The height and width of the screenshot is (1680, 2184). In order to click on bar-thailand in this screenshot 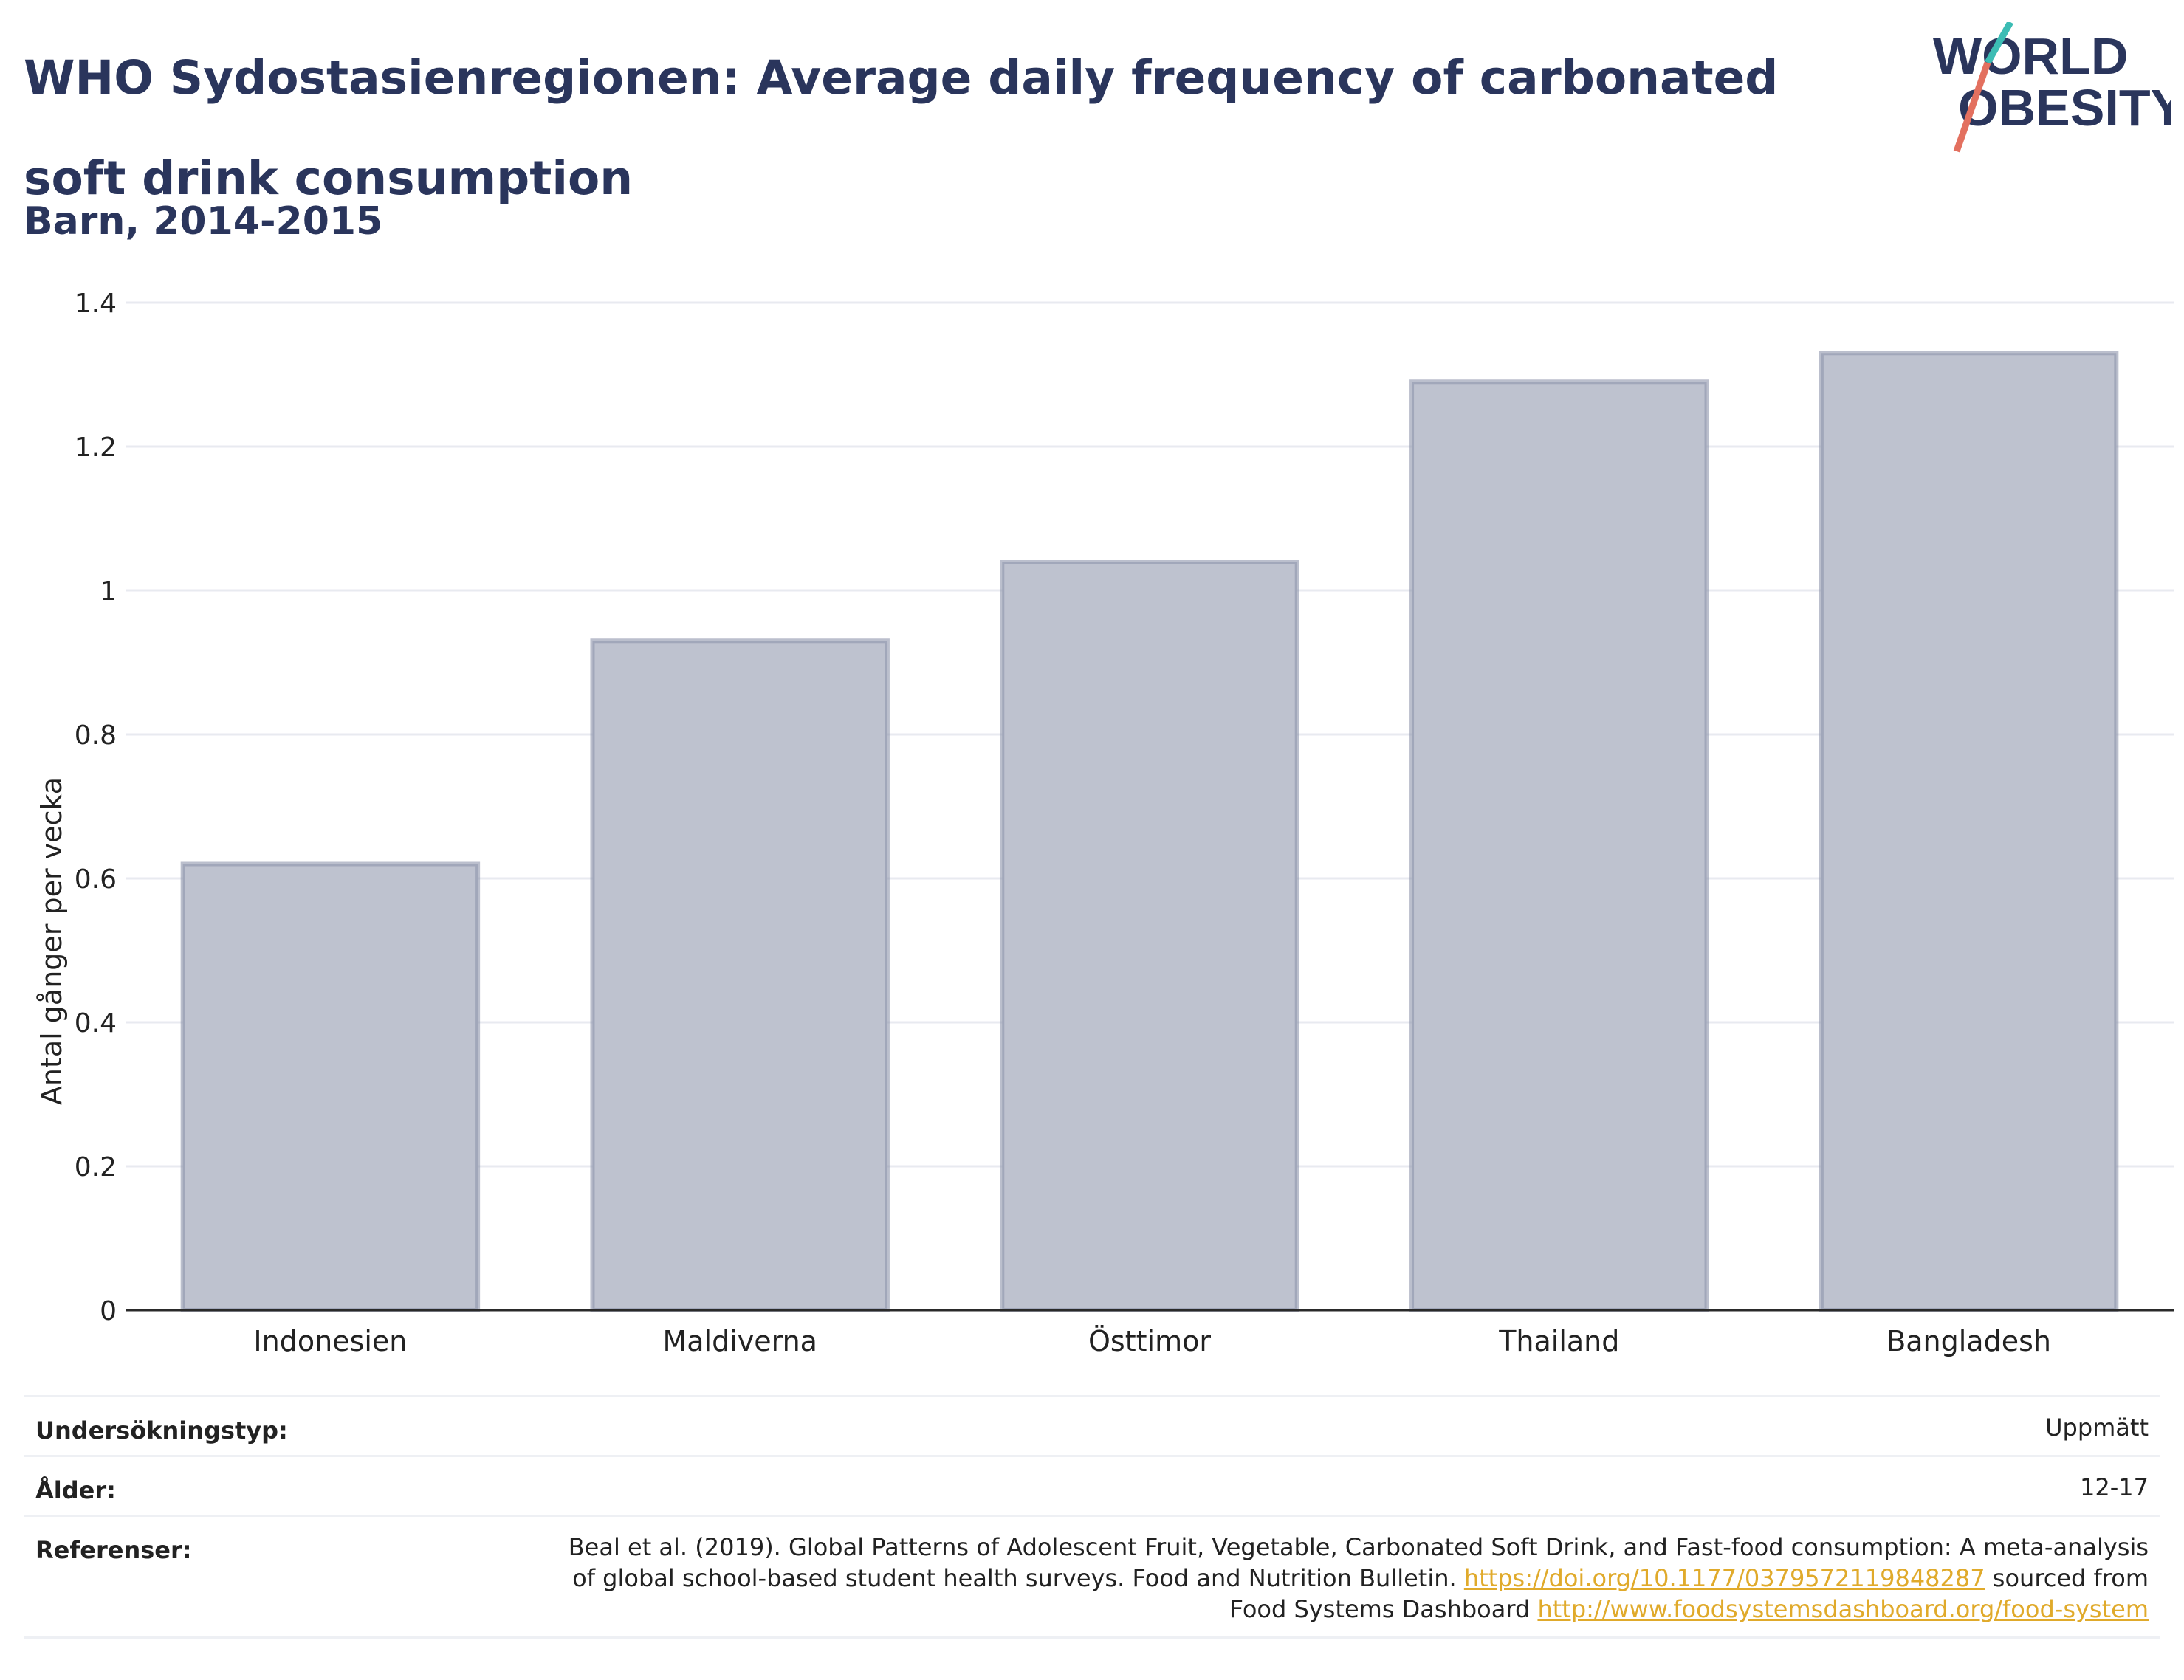, I will do `click(1559, 845)`.